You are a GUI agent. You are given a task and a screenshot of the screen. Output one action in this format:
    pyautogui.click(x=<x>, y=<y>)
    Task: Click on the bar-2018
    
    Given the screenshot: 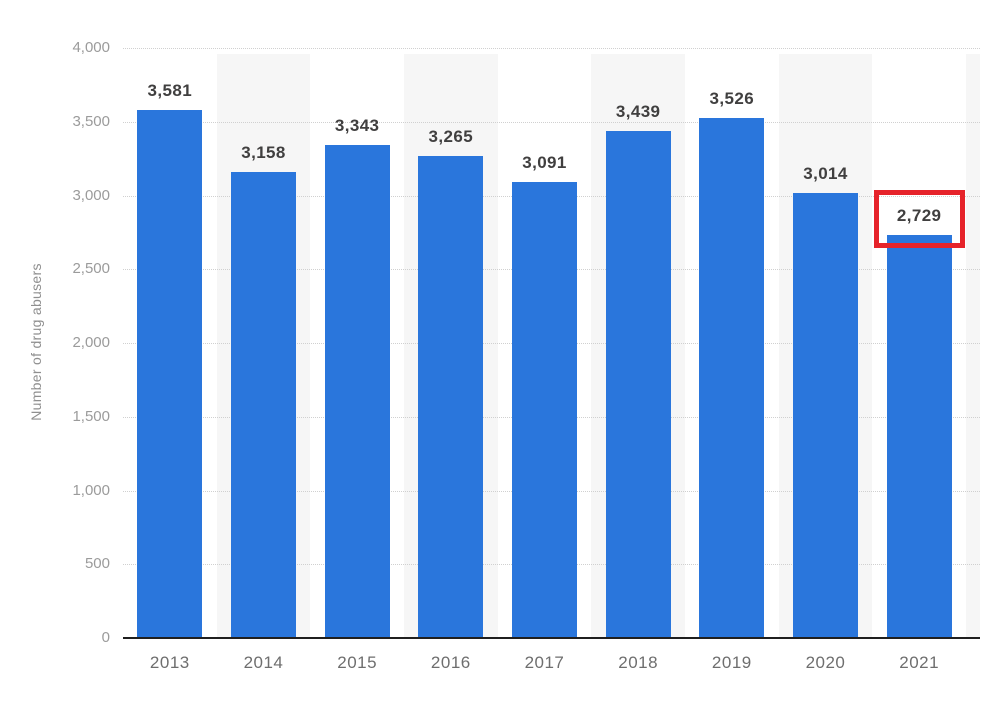 What is the action you would take?
    pyautogui.click(x=638, y=384)
    